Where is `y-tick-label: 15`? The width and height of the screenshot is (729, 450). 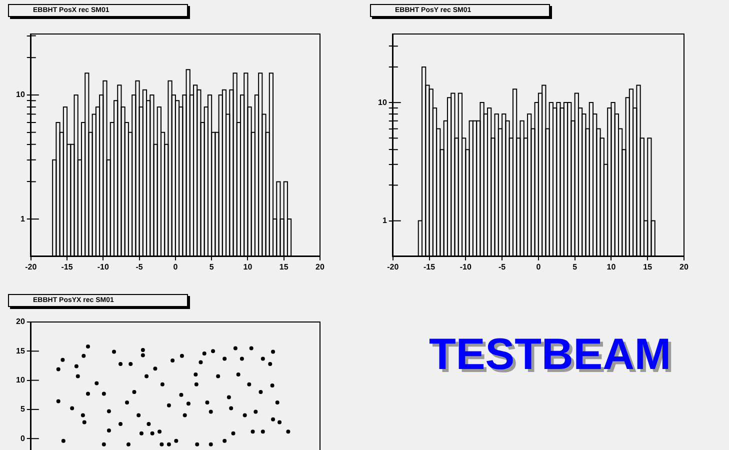 y-tick-label: 15 is located at coordinates (21, 351).